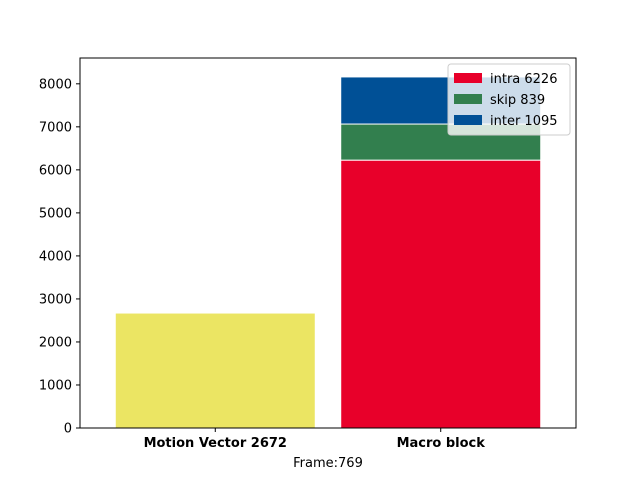  Describe the element at coordinates (441, 443) in the screenshot. I see `x-tick-label-macro-block: Macro block` at that location.